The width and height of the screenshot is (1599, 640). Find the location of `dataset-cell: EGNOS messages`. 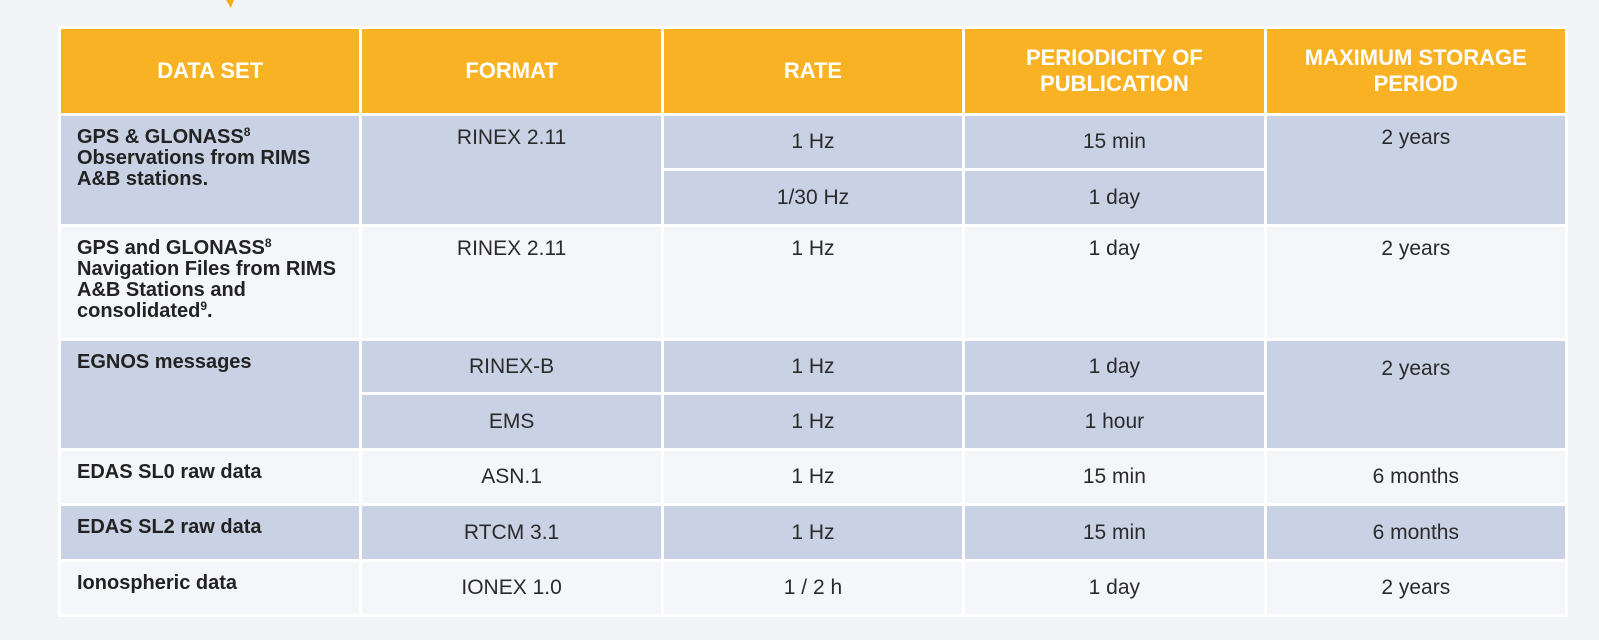

dataset-cell: EGNOS messages is located at coordinates (210, 394).